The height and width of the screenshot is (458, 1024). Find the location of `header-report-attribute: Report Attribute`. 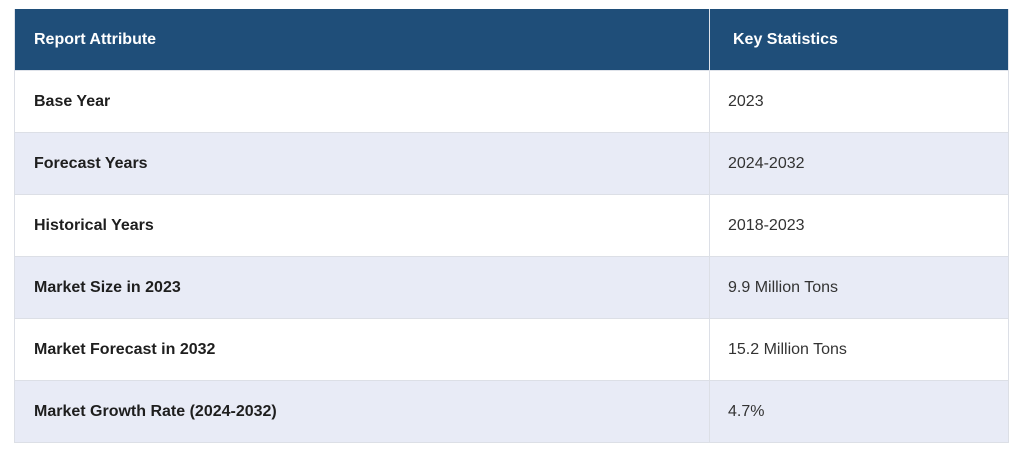

header-report-attribute: Report Attribute is located at coordinates (362, 40).